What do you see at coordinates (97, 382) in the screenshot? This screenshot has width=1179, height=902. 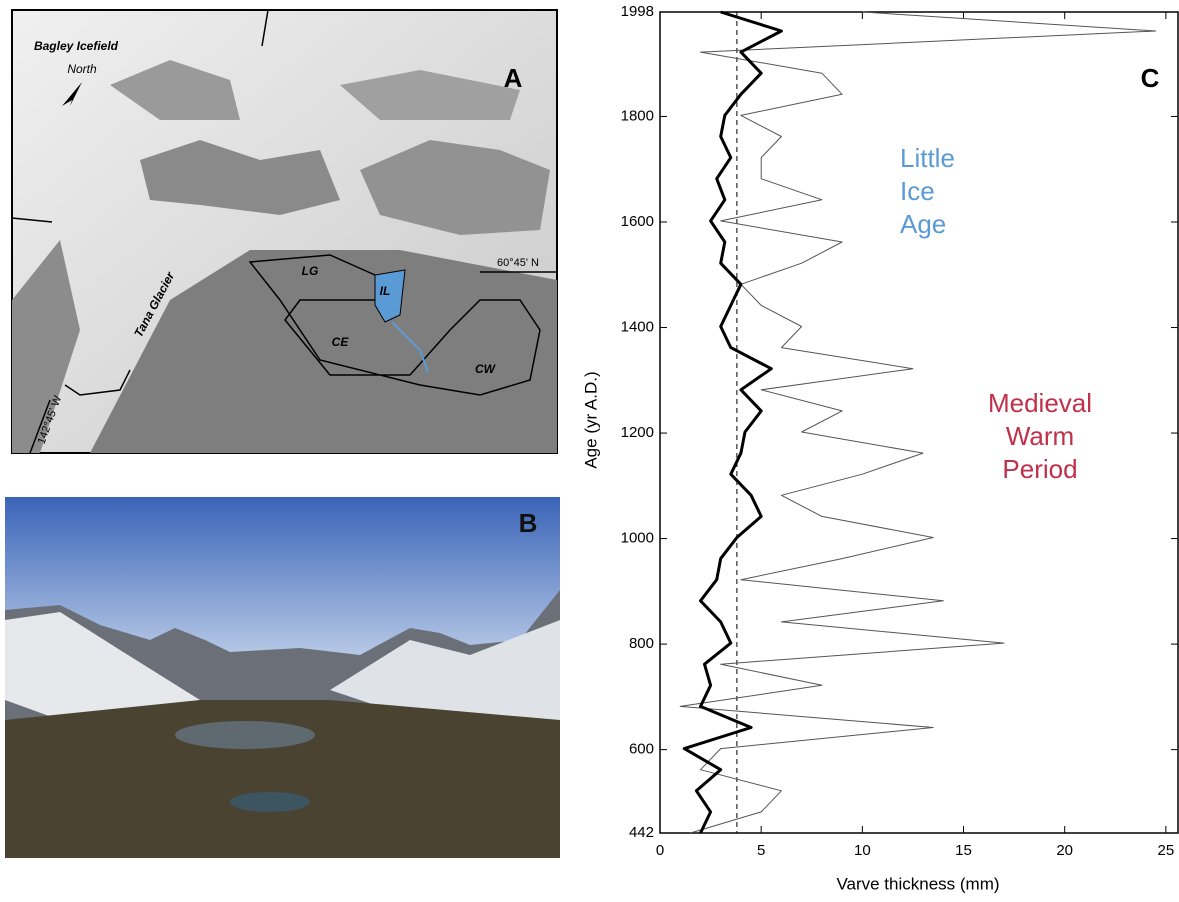 I see `glacier-outline` at bounding box center [97, 382].